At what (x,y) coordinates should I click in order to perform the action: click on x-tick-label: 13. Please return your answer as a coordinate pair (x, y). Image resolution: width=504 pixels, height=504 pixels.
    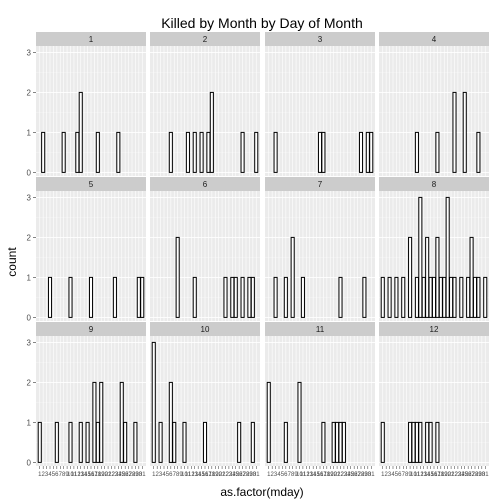
    Looking at the image, I should click on (194, 475).